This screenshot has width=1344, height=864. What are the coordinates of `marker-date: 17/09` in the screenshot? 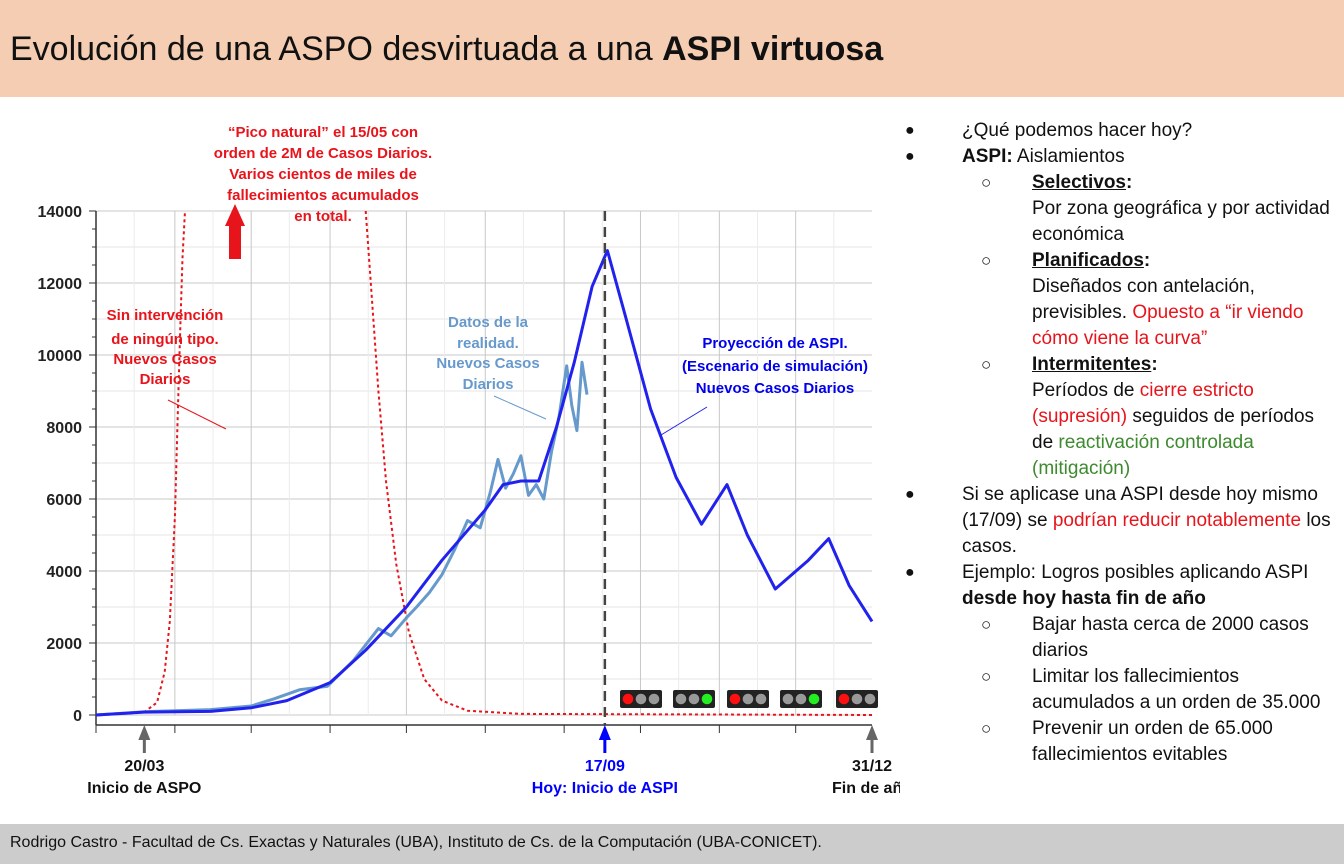 It's located at (605, 766).